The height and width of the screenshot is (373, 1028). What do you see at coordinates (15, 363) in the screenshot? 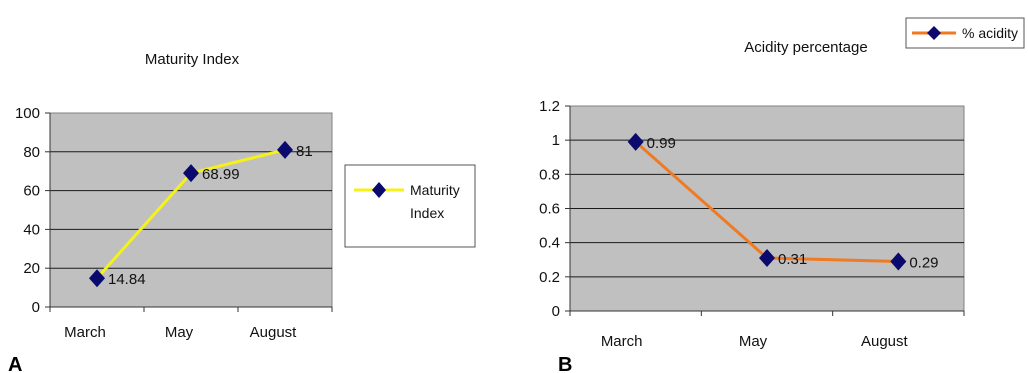
I see `panel-label-a: A` at bounding box center [15, 363].